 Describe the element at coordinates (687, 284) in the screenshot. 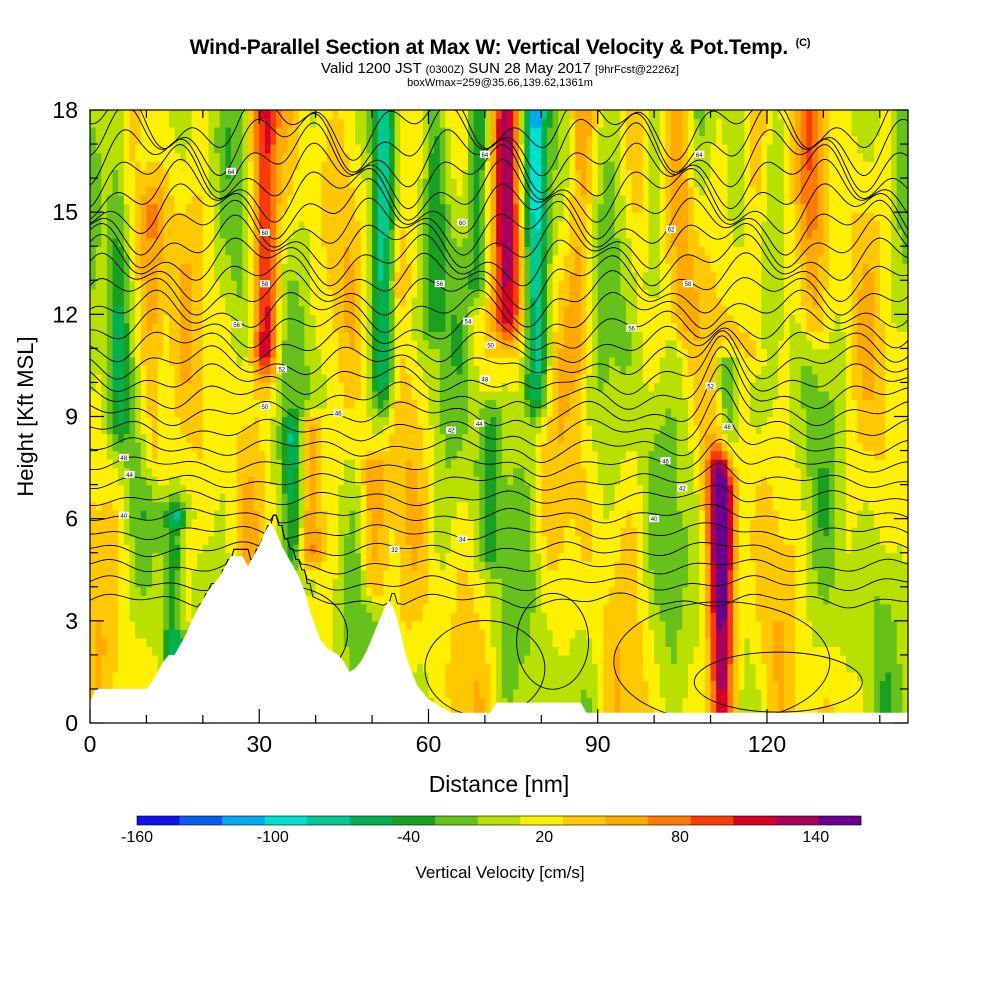

I see `contour-label: 58` at that location.